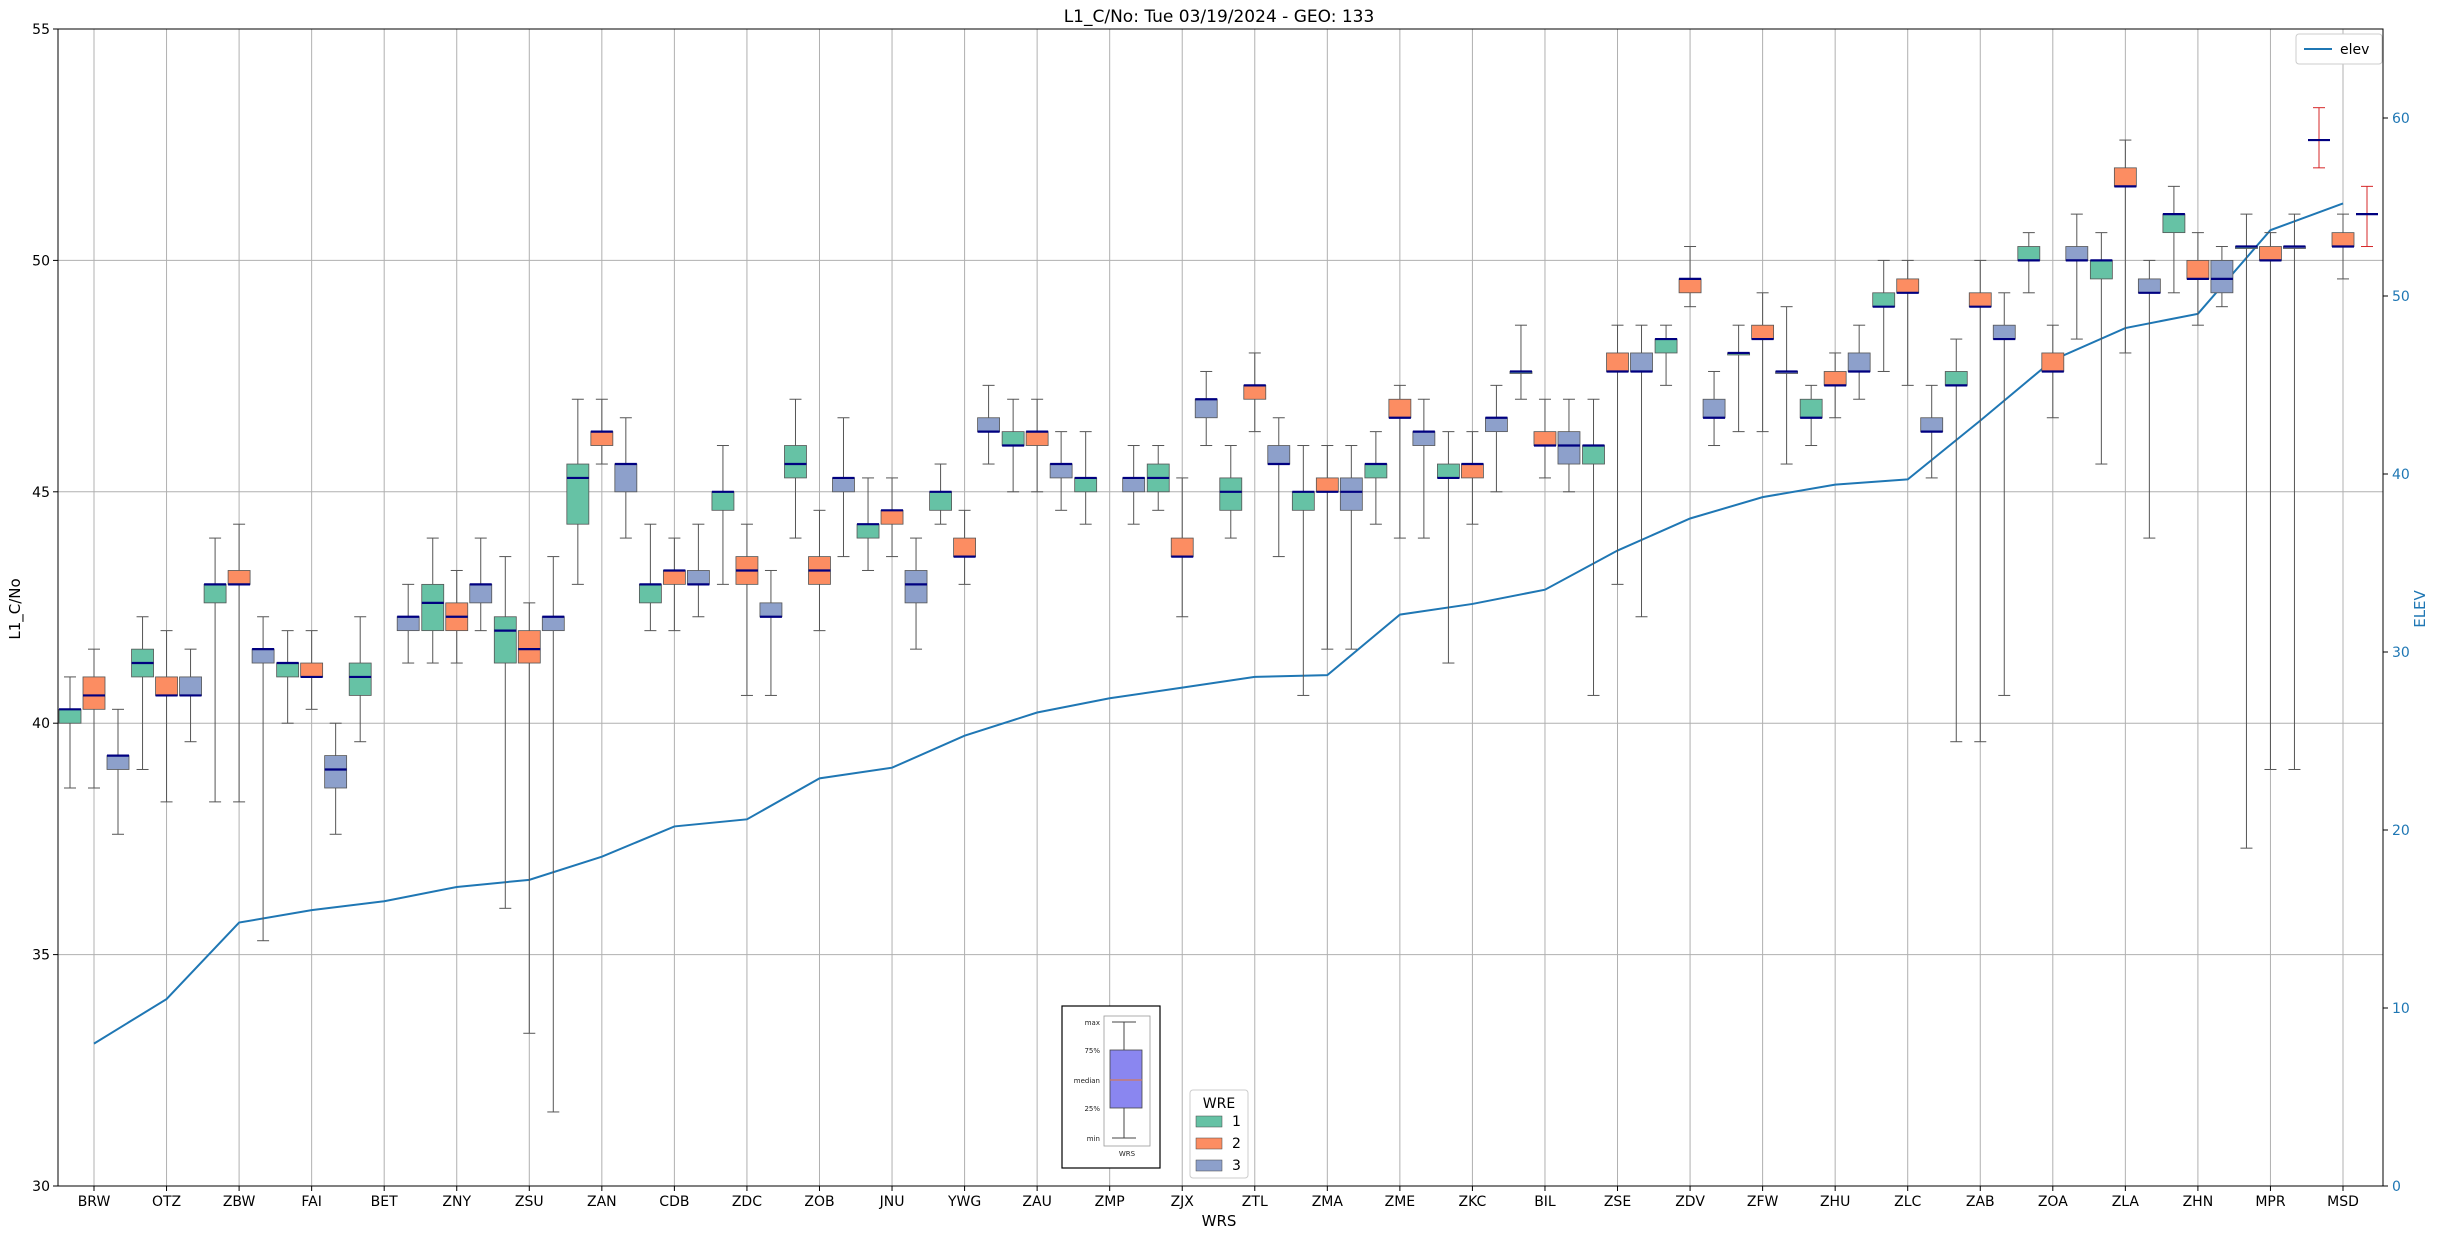 The image size is (2439, 1242). Describe the element at coordinates (1907, 1202) in the screenshot. I see `x-tick-label: ZLC` at that location.